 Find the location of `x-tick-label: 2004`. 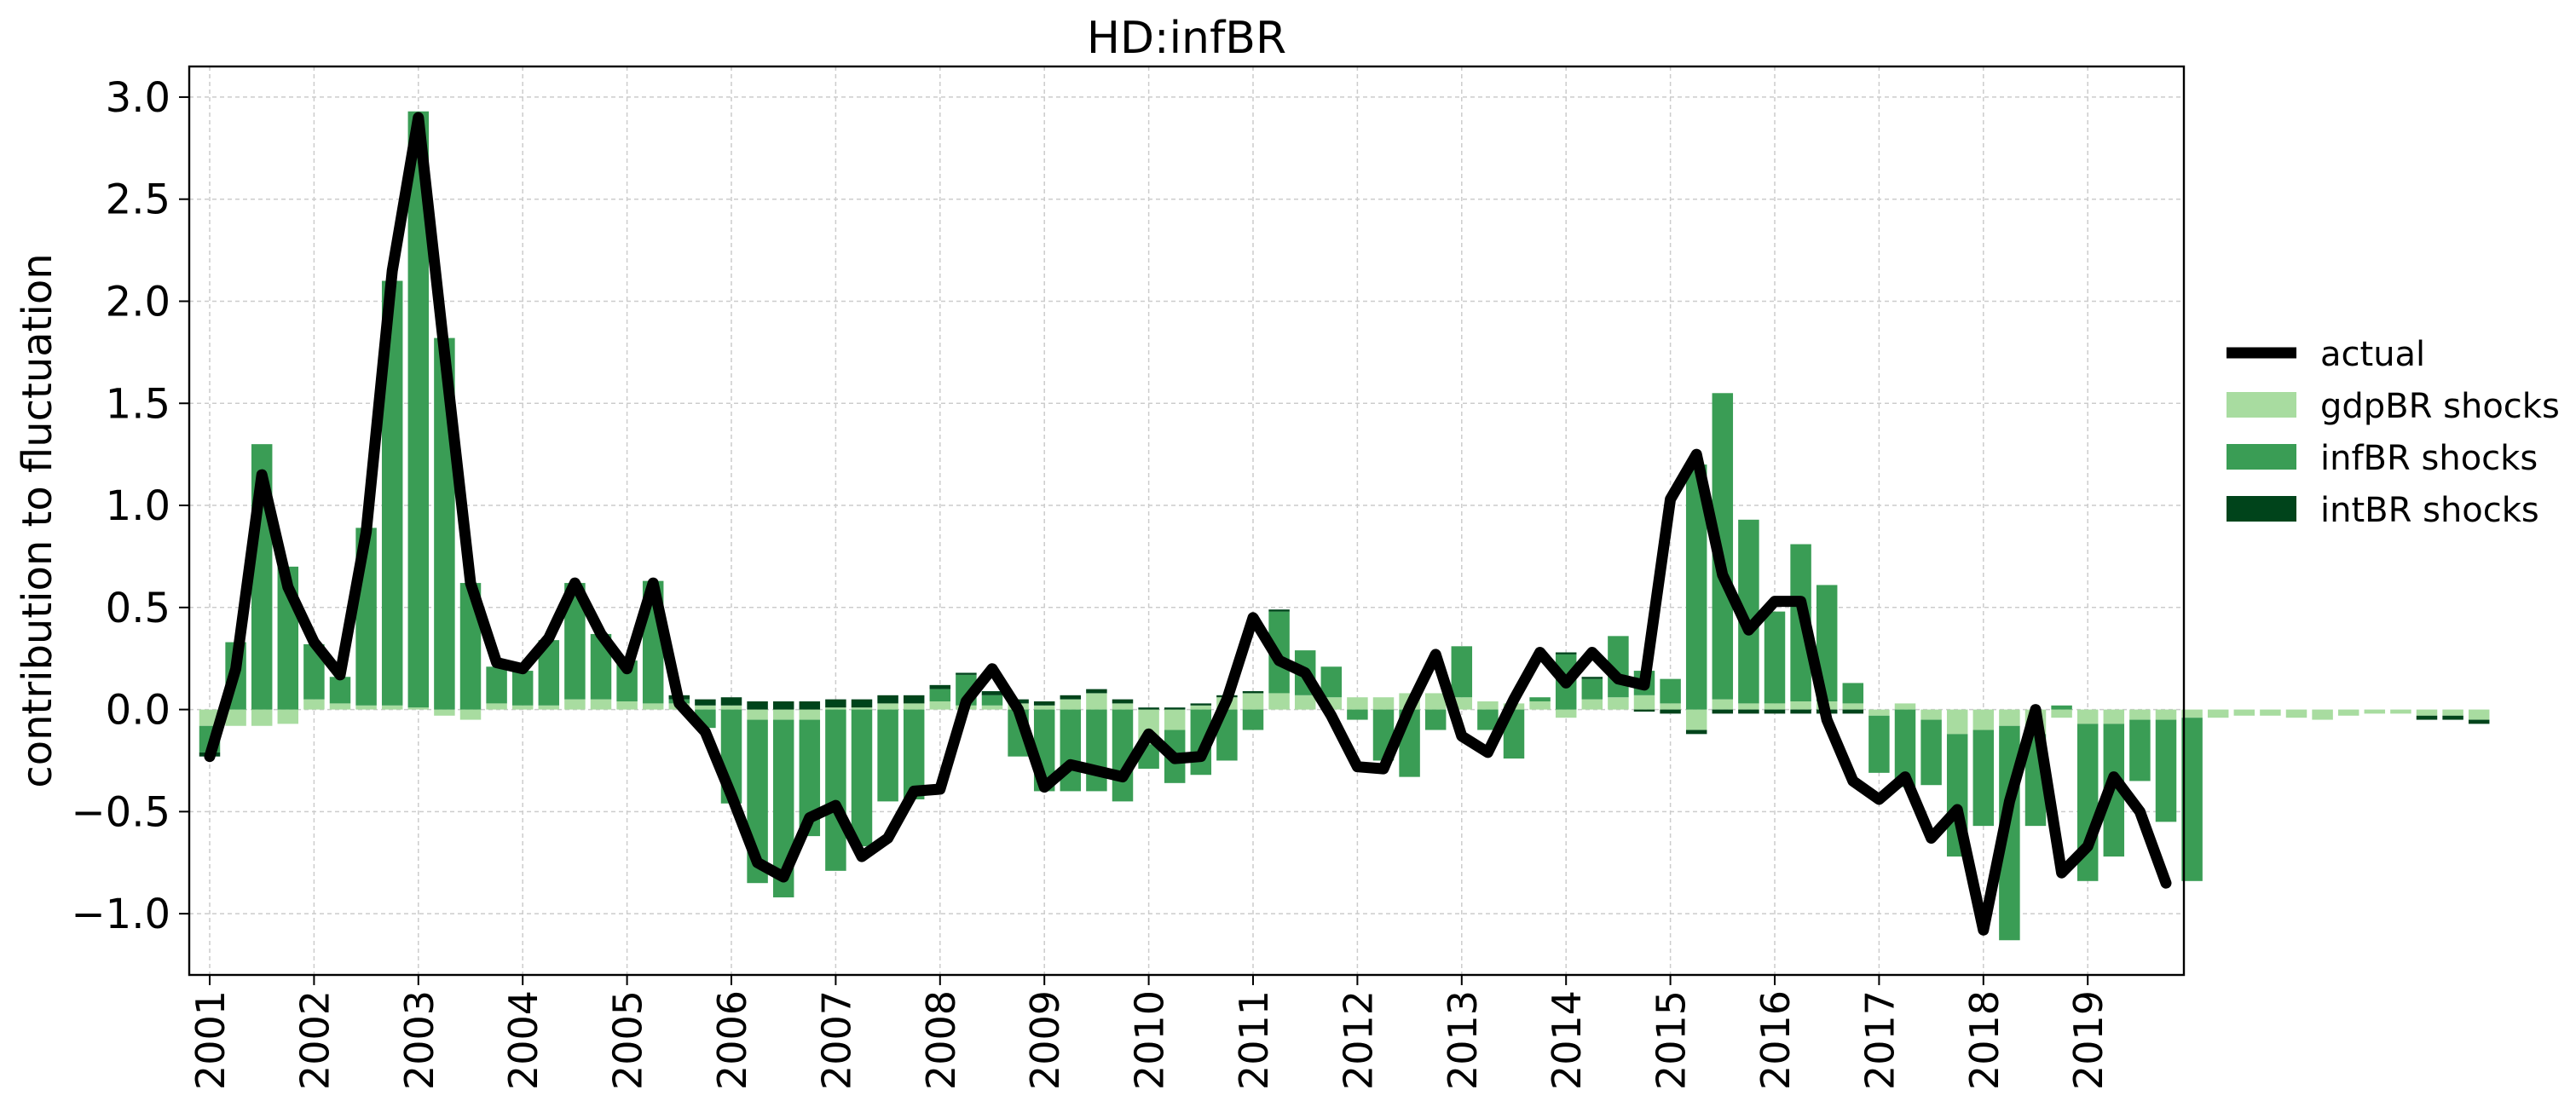

x-tick-label: 2004 is located at coordinates (523, 1040).